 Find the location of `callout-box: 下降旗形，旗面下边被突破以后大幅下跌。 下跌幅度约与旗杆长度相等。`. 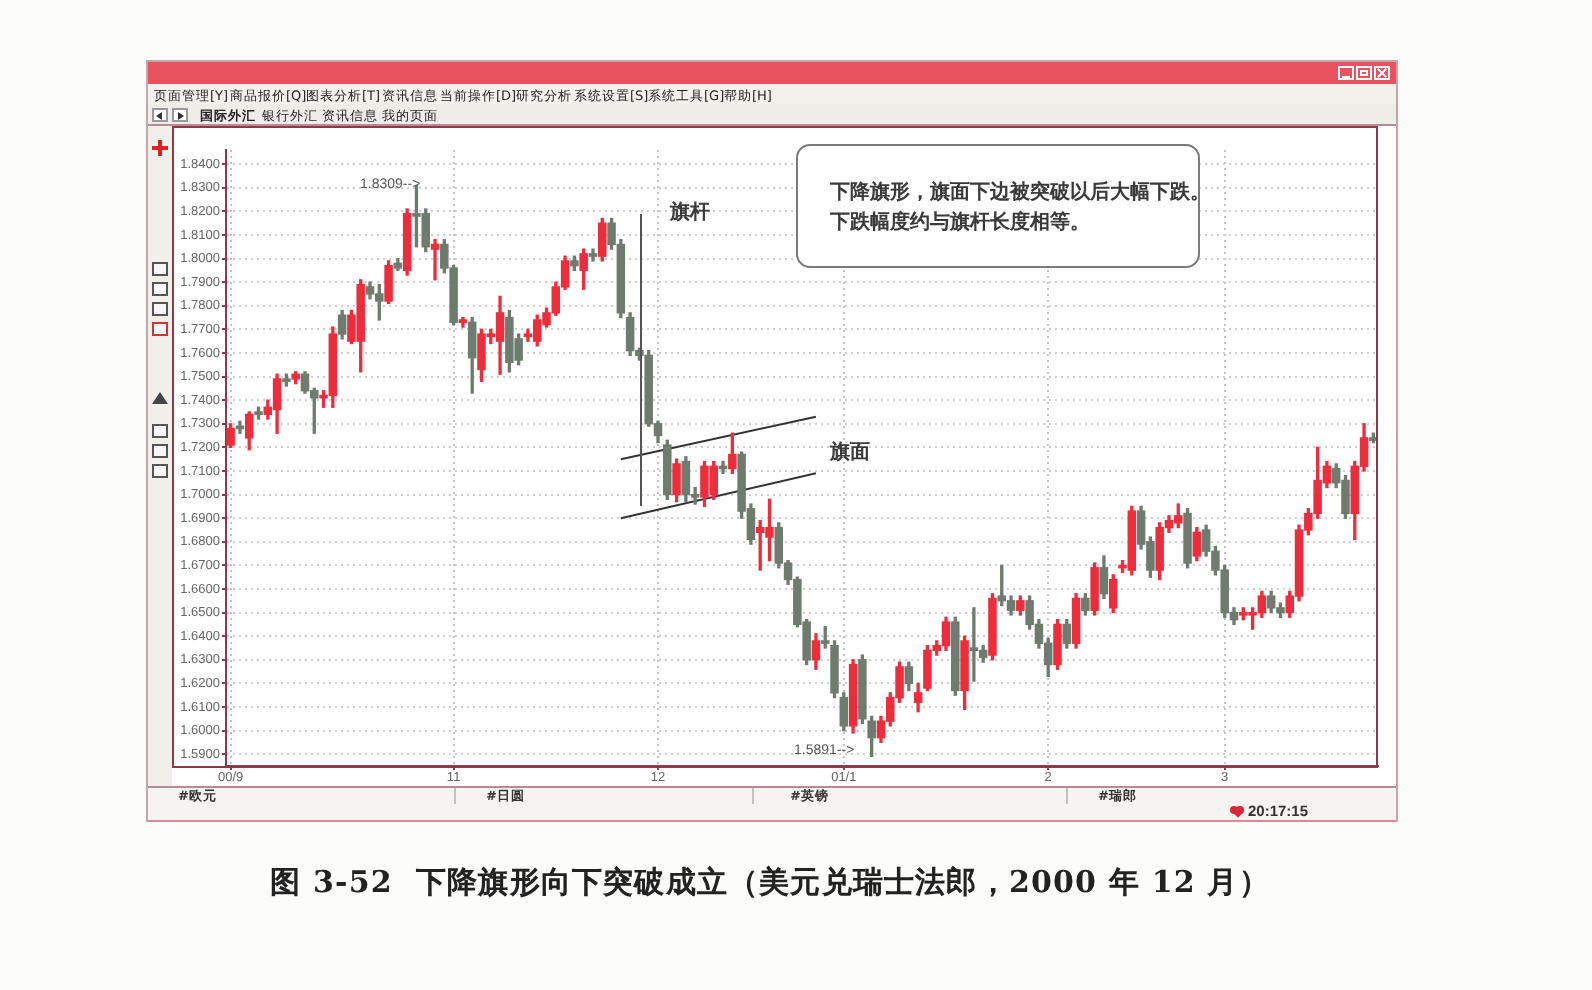

callout-box: 下降旗形，旗面下边被突破以后大幅下跌。 下跌幅度约与旗杆长度相等。 is located at coordinates (998, 206).